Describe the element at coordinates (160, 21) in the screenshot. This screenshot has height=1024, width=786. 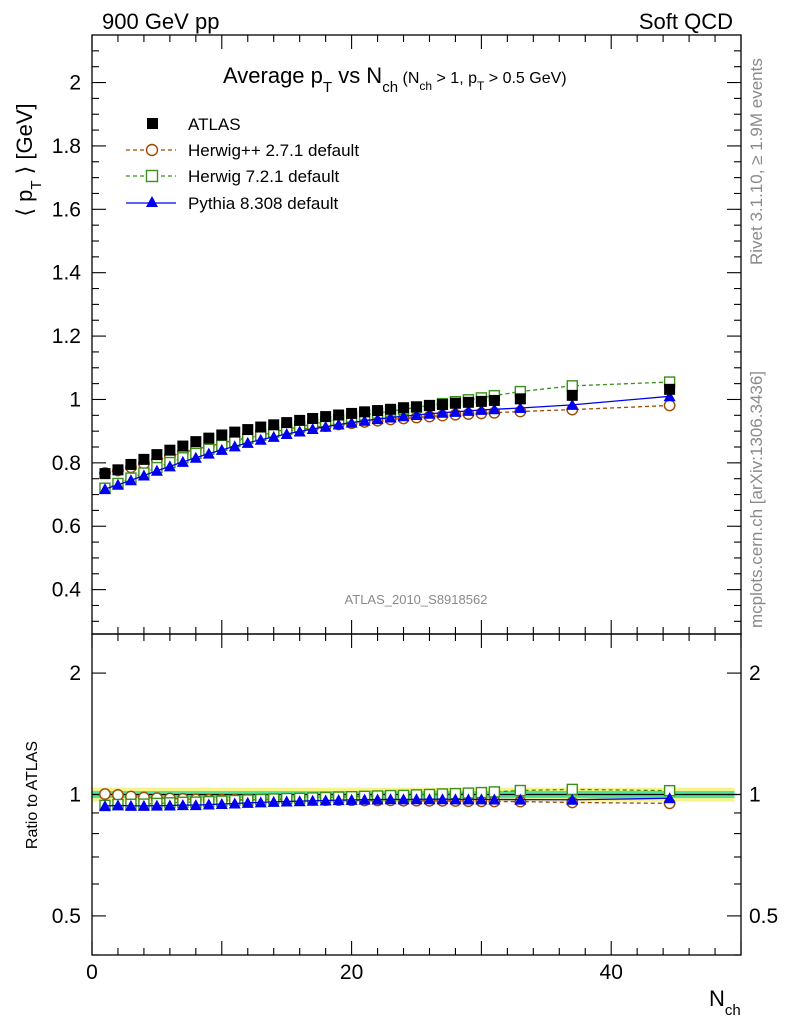
I see `header-left: 900 GeV pp` at that location.